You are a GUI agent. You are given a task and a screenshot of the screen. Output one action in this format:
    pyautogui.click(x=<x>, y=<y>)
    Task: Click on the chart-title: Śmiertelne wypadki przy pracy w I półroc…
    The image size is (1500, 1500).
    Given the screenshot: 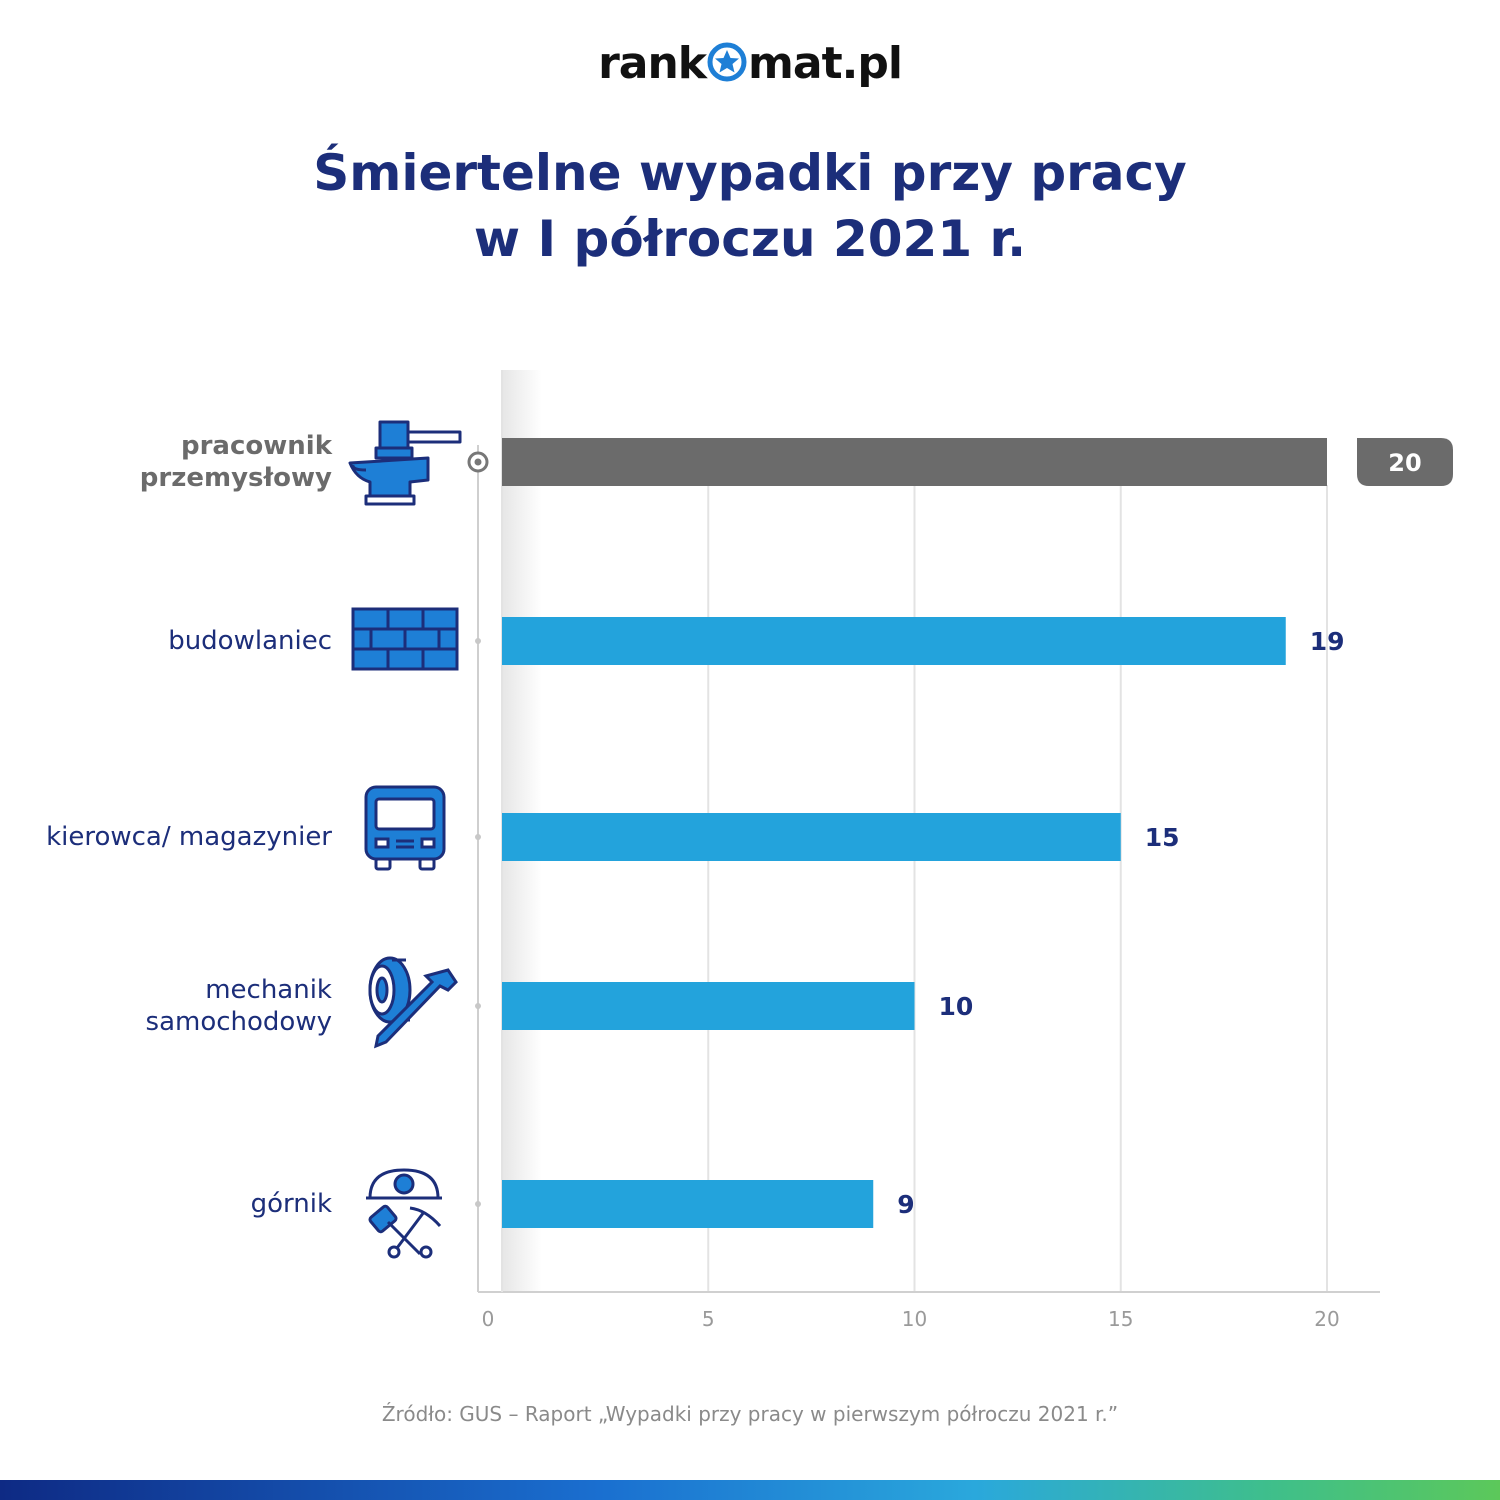 What is the action you would take?
    pyautogui.click(x=750, y=206)
    